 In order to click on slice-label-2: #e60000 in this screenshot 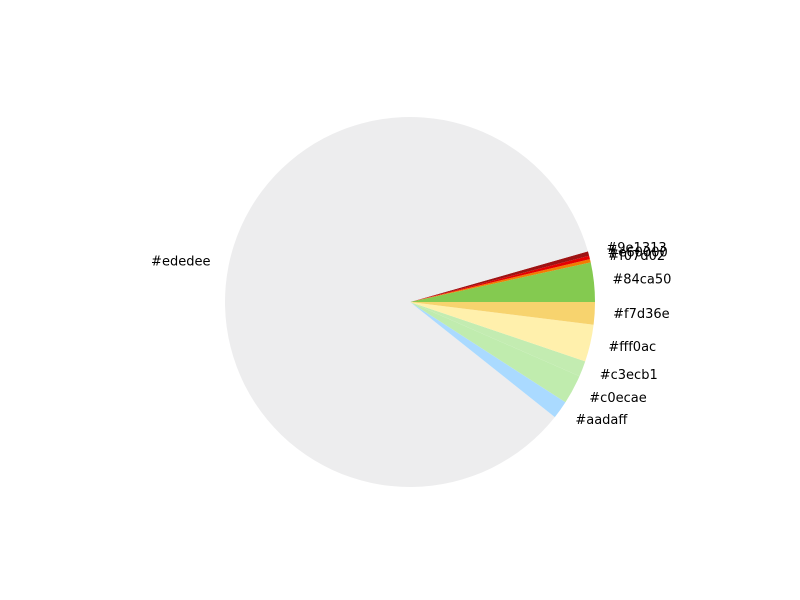, I will do `click(638, 252)`.